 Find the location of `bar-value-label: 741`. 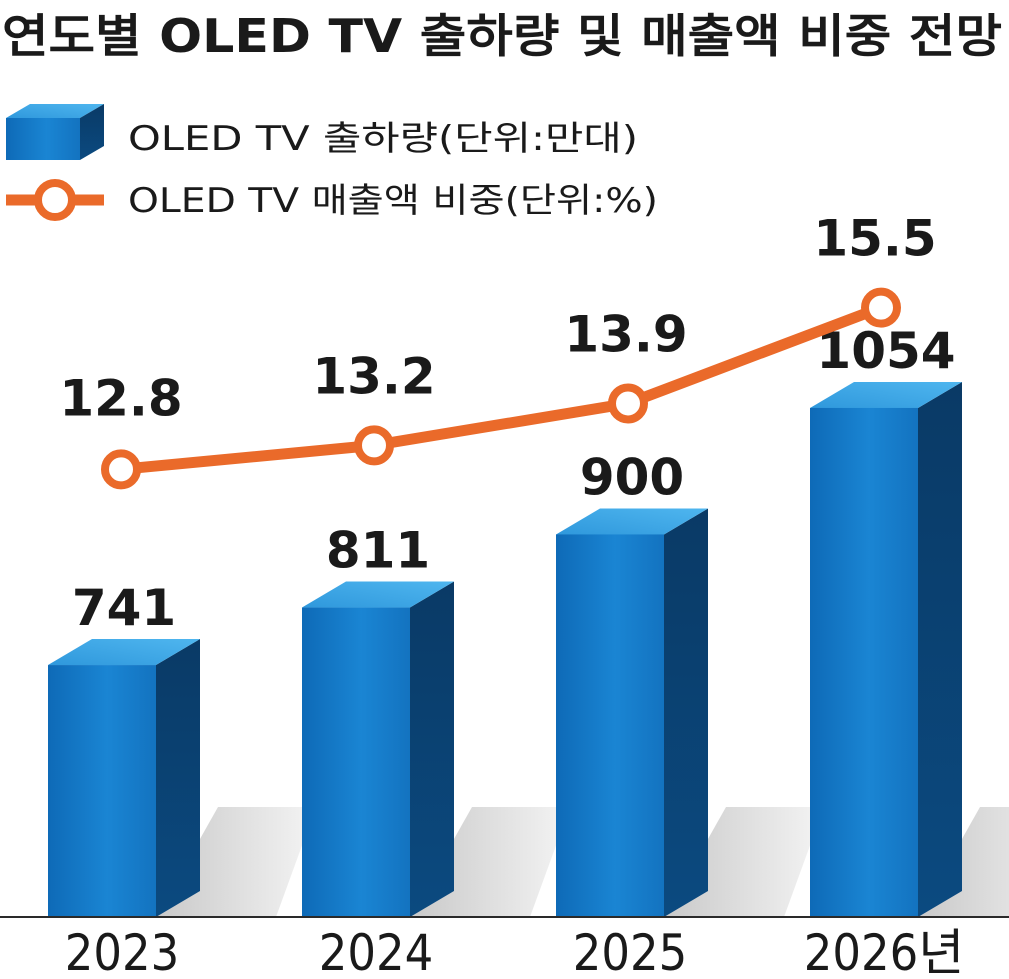

bar-value-label: 741 is located at coordinates (124, 608).